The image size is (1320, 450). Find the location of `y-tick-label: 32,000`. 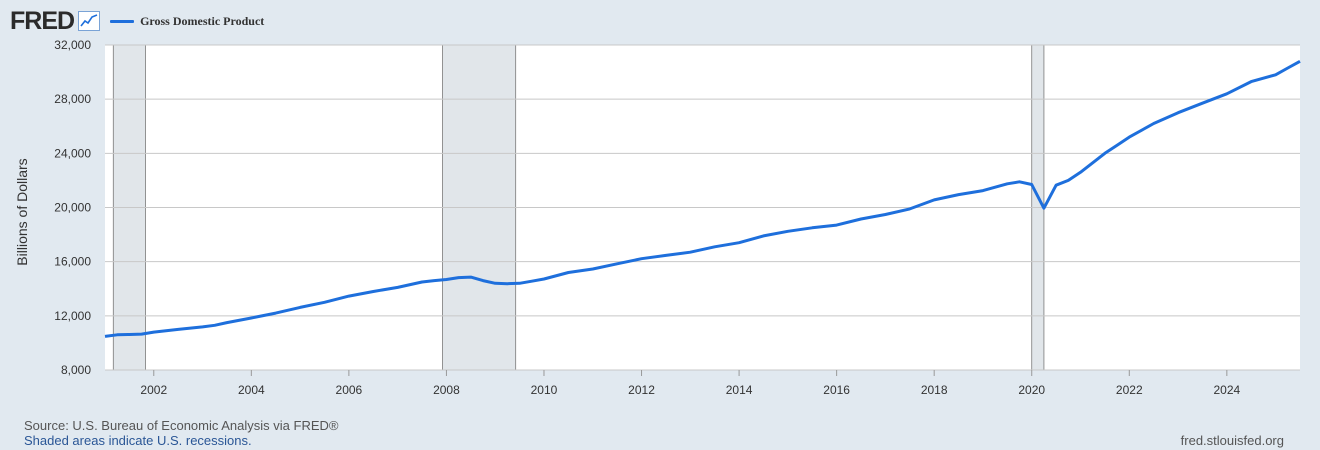

y-tick-label: 32,000 is located at coordinates (72, 45).